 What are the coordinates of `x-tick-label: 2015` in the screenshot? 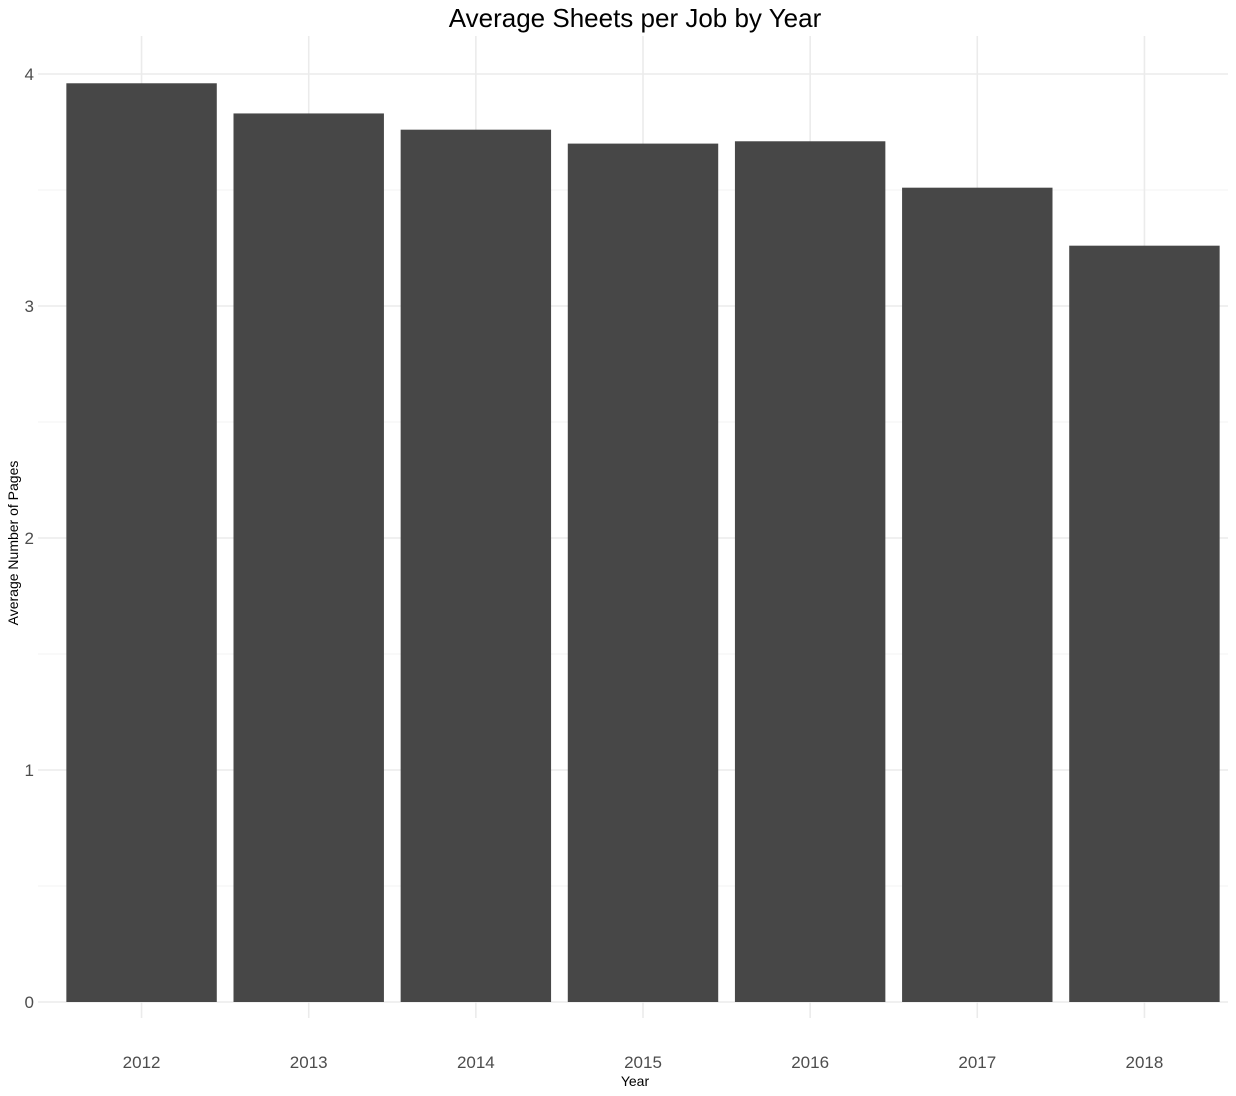 It's located at (643, 1062).